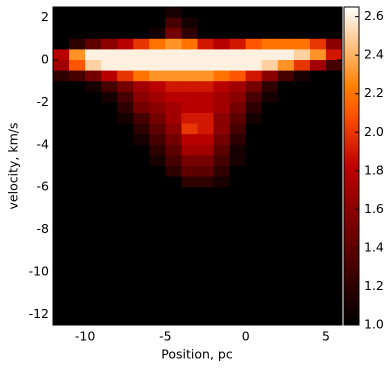 This screenshot has width=392, height=371. Describe the element at coordinates (374, 246) in the screenshot. I see `colorbar-tick-label: 1.4` at that location.